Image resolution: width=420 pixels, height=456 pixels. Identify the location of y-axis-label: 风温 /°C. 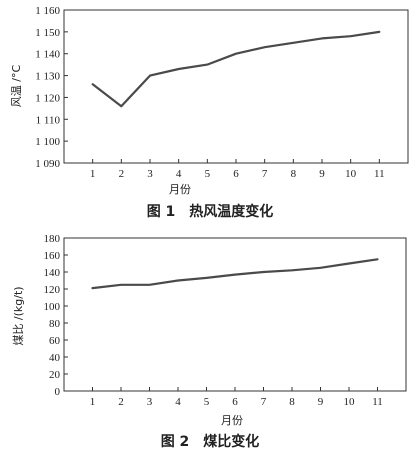
(16, 85).